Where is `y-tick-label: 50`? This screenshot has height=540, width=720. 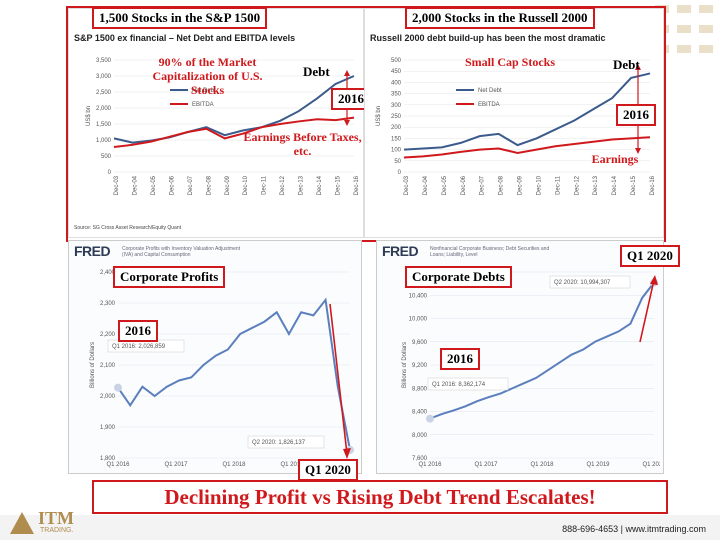
y-tick-label: 50 is located at coordinates (397, 162).